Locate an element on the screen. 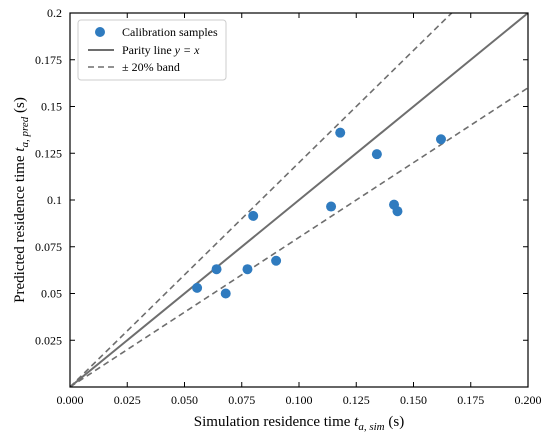 Image resolution: width=550 pixels, height=435 pixels. legend-box is located at coordinates (152, 50).